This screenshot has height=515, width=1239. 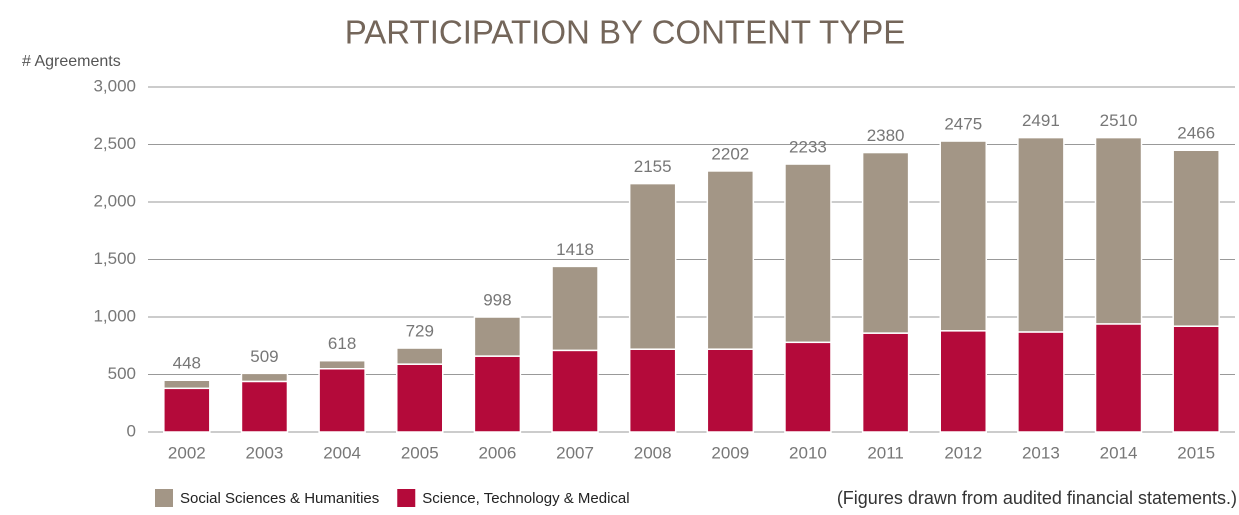 I want to click on total-label: 2233, so click(x=808, y=147).